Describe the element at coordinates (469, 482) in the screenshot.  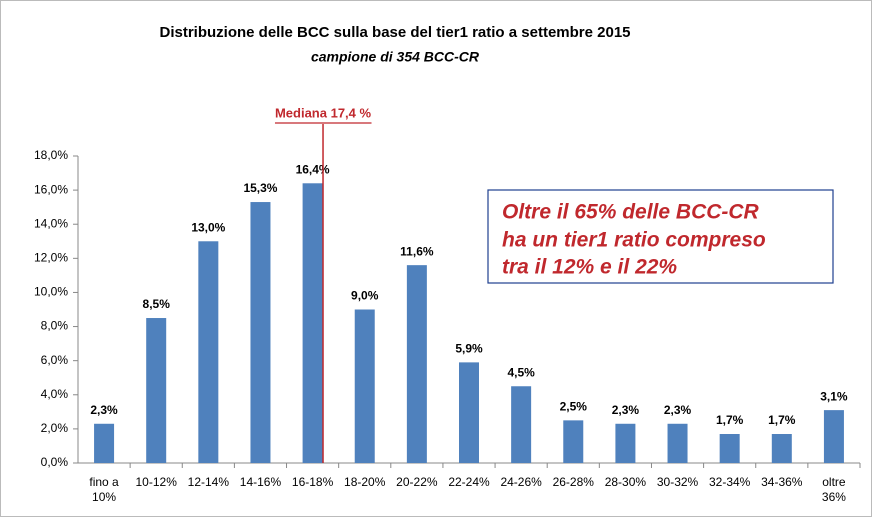
I see `x-tick-label: 22-24%` at that location.